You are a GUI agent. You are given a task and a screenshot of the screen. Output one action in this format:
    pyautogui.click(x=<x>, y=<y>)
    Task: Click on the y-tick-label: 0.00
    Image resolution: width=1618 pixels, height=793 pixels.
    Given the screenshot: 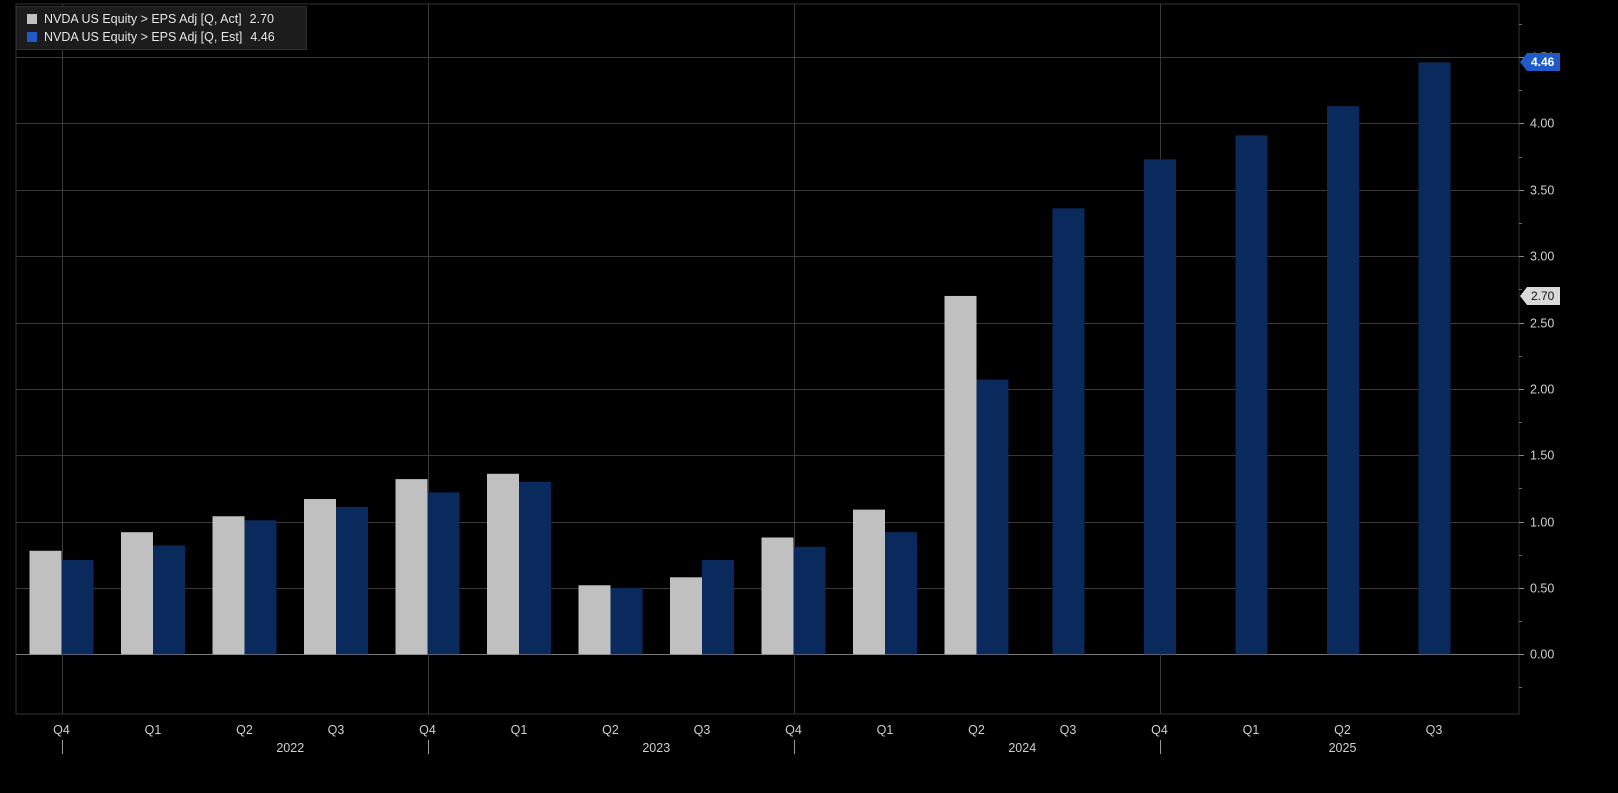 What is the action you would take?
    pyautogui.click(x=1542, y=655)
    